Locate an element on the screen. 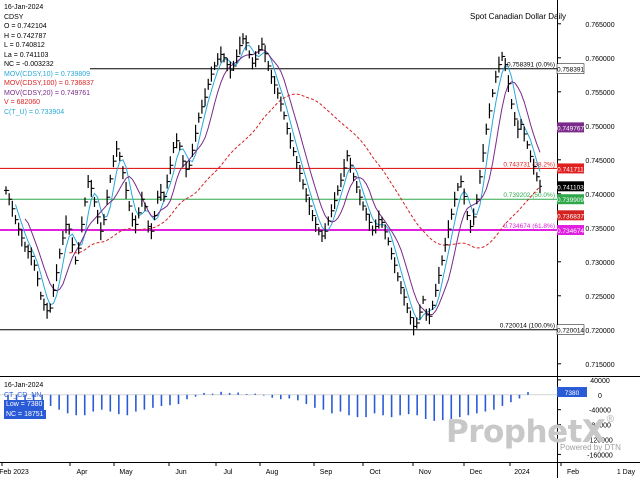  watermark-mark: ® is located at coordinates (610, 419).